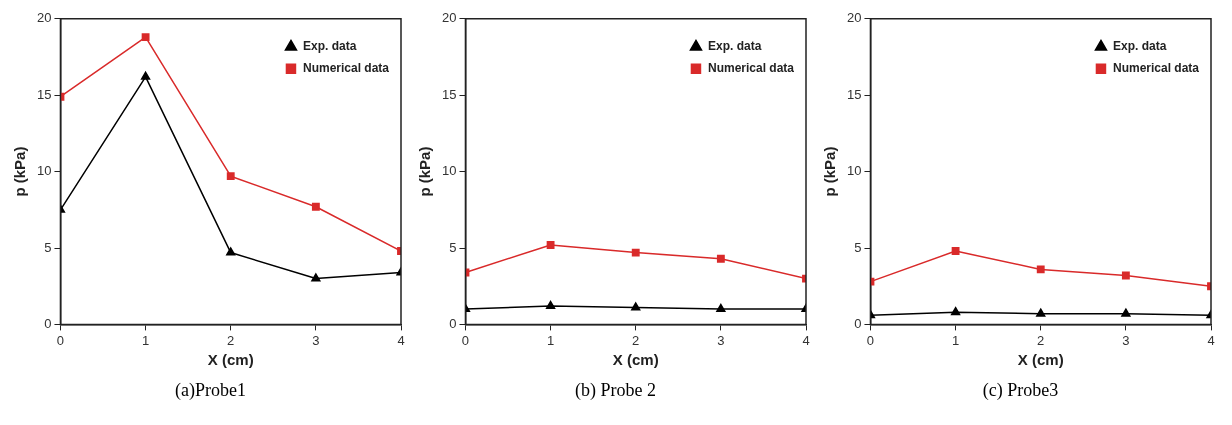 This screenshot has height=425, width=1232. Describe the element at coordinates (1020, 390) in the screenshot. I see `text: (c) Probe3` at that location.